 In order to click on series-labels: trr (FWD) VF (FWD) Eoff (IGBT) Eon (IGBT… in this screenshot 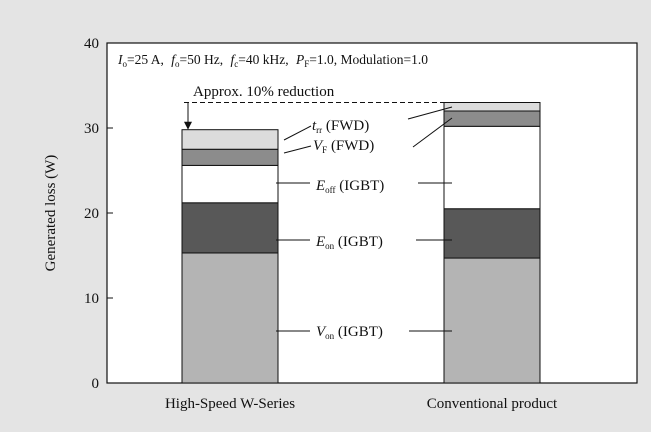, I will do `click(348, 229)`.